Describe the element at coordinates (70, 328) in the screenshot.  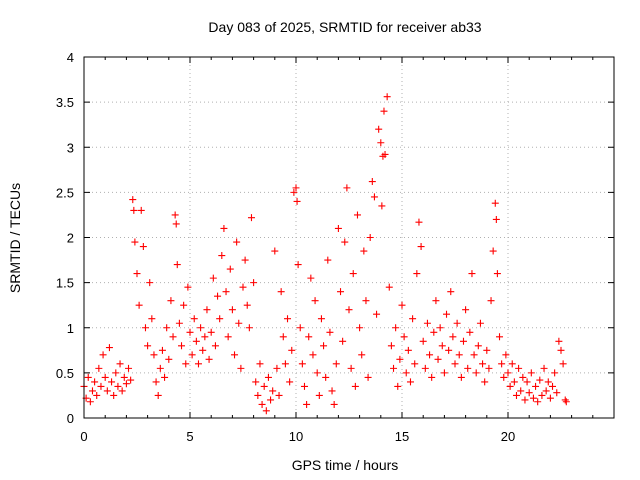
I see `y-tick-label: 1` at that location.